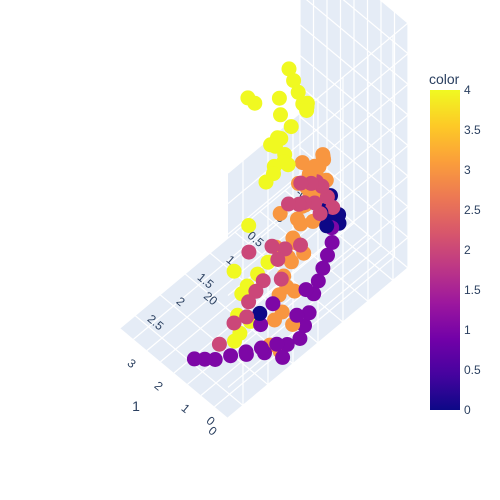 The image size is (500, 500). Describe the element at coordinates (467, 170) in the screenshot. I see `colorbar-tick-label: 3` at that location.